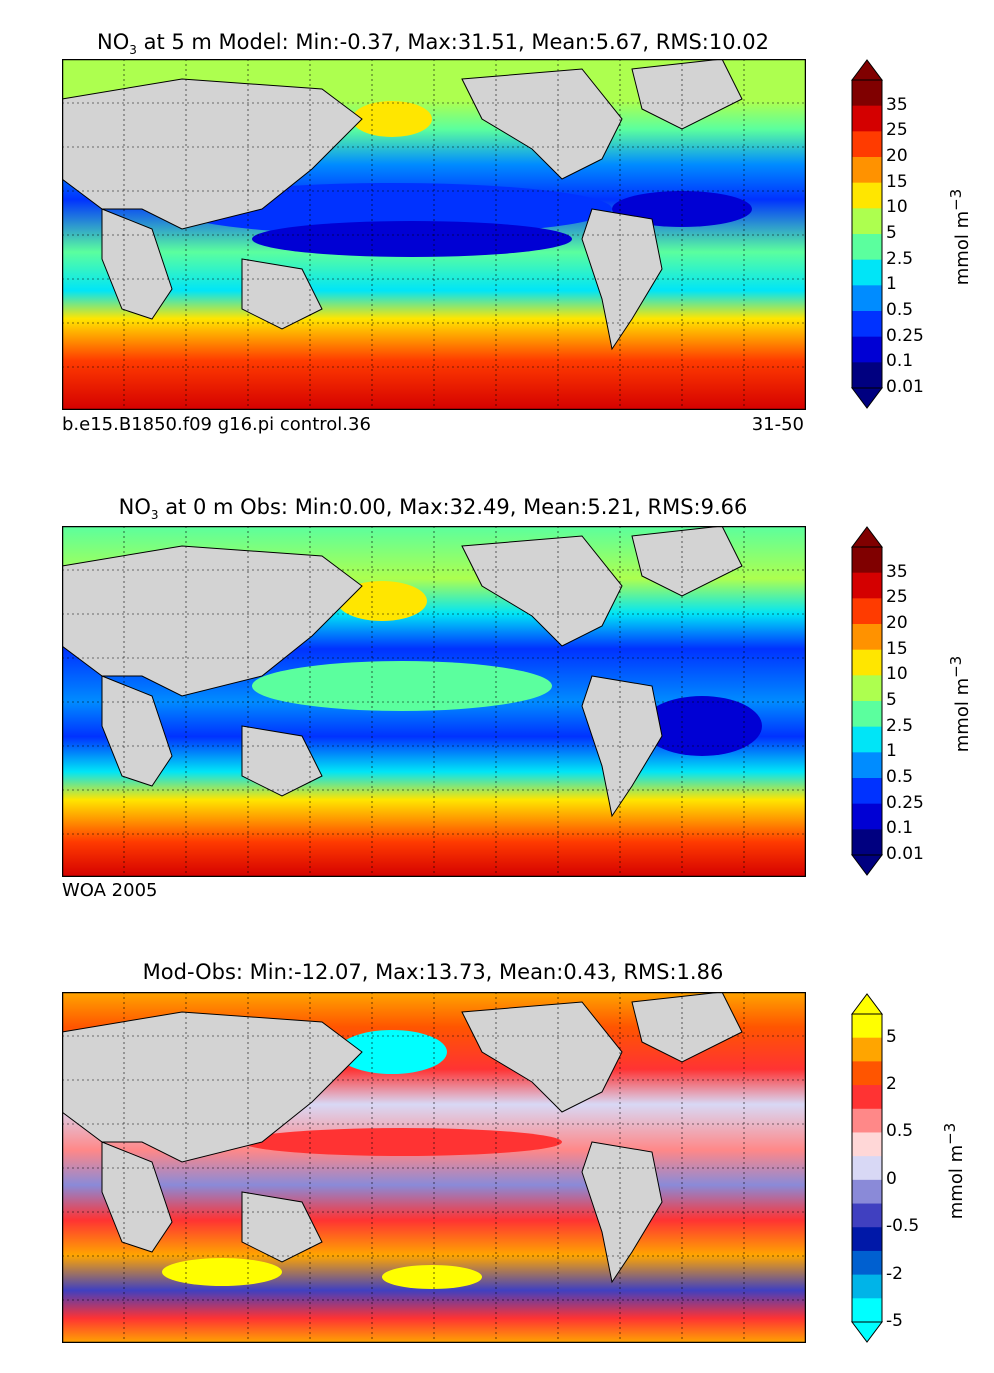  Describe the element at coordinates (894, 1273) in the screenshot. I see `colorbar-tick-label: -2` at that location.